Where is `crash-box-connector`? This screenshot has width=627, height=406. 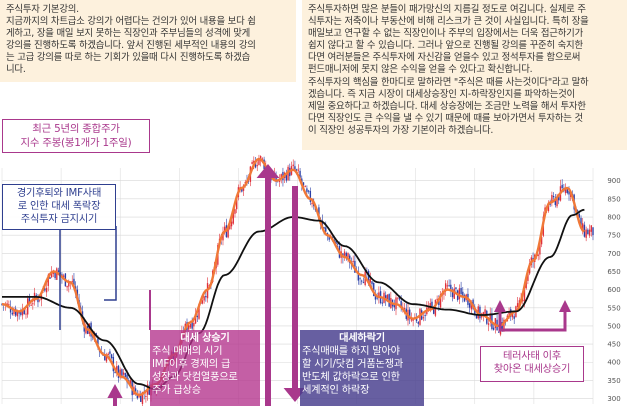 crash-box-connector is located at coordinates (110, 263).